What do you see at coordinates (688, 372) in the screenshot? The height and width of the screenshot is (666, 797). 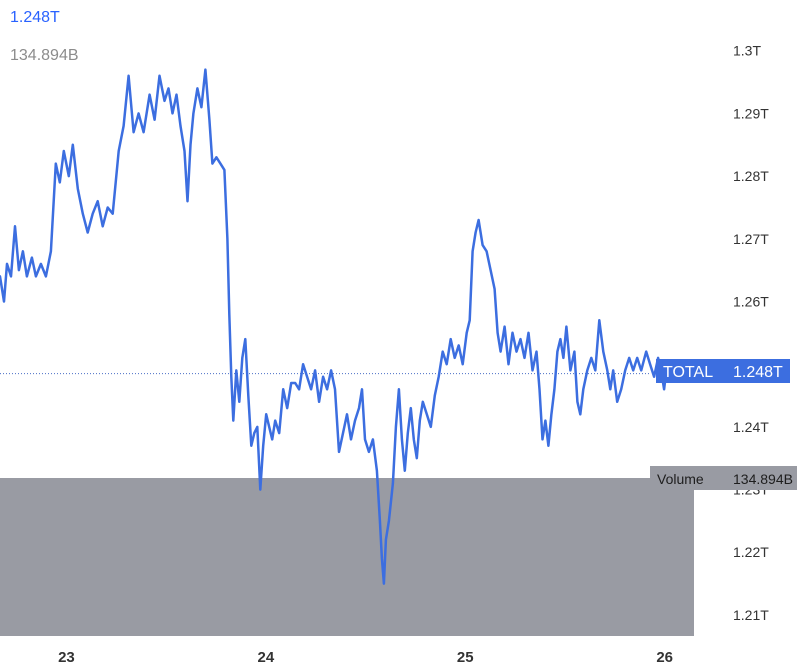 I see `current-price-label-name: TOTAL` at bounding box center [688, 372].